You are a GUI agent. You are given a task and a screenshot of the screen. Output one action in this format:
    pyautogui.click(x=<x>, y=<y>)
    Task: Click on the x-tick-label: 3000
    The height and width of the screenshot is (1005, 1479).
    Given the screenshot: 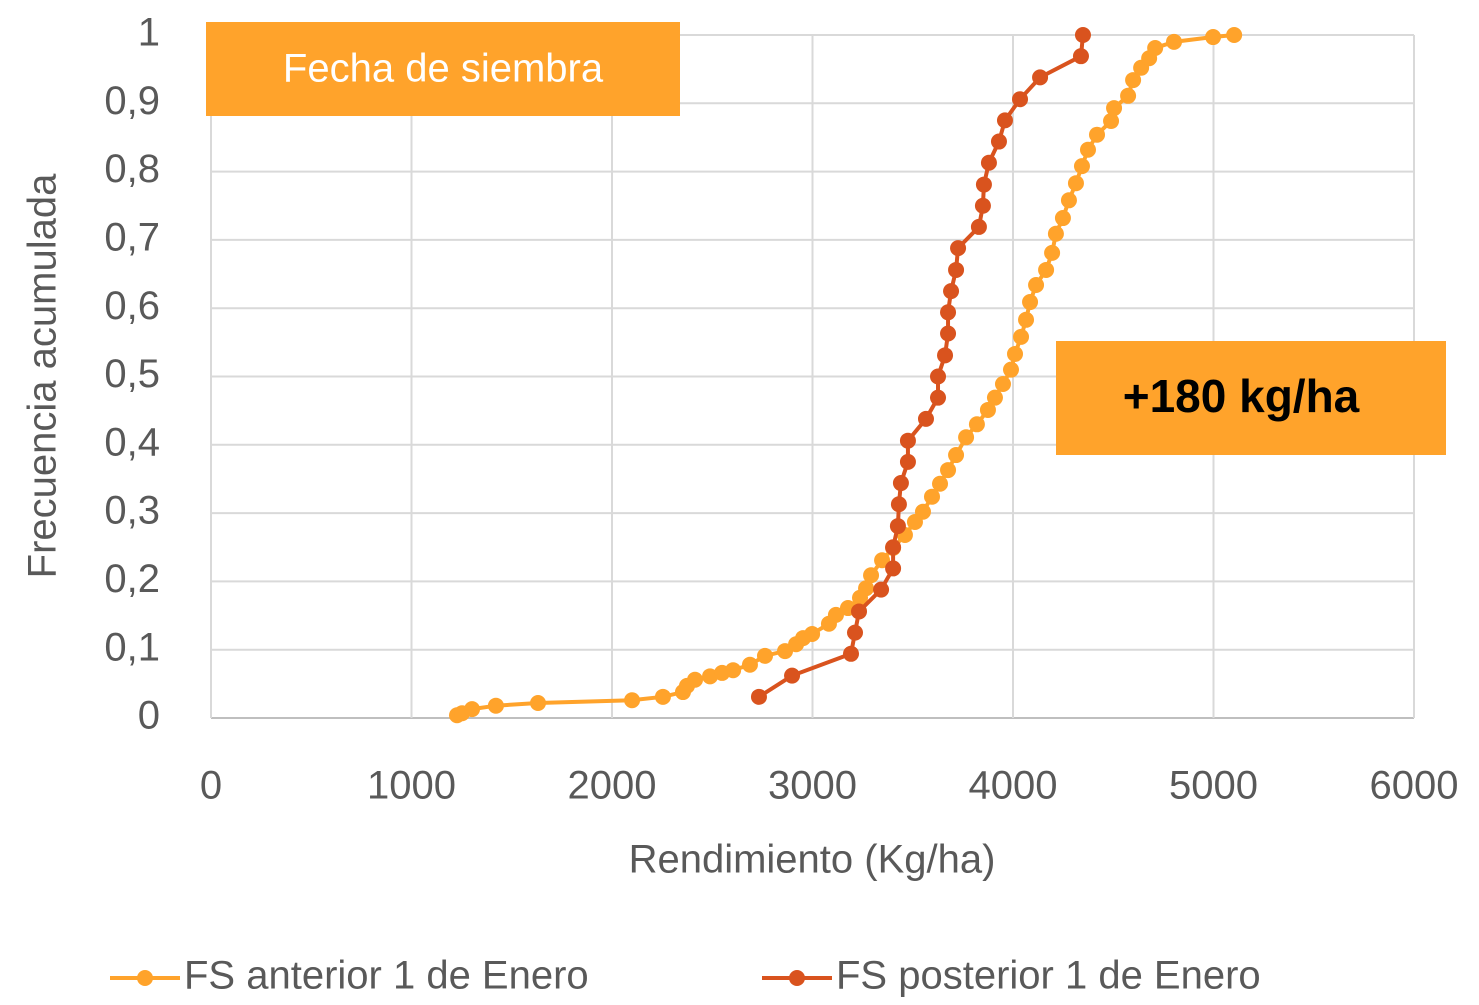 What is the action you would take?
    pyautogui.click(x=812, y=786)
    